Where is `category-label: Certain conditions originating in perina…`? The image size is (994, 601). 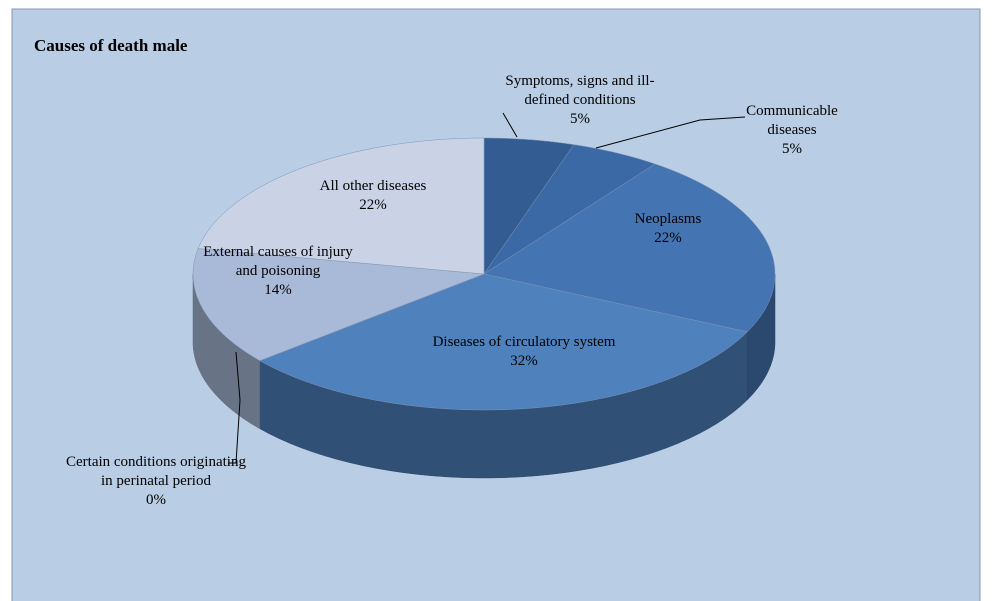
category-label: Certain conditions originating in perina… is located at coordinates (156, 471).